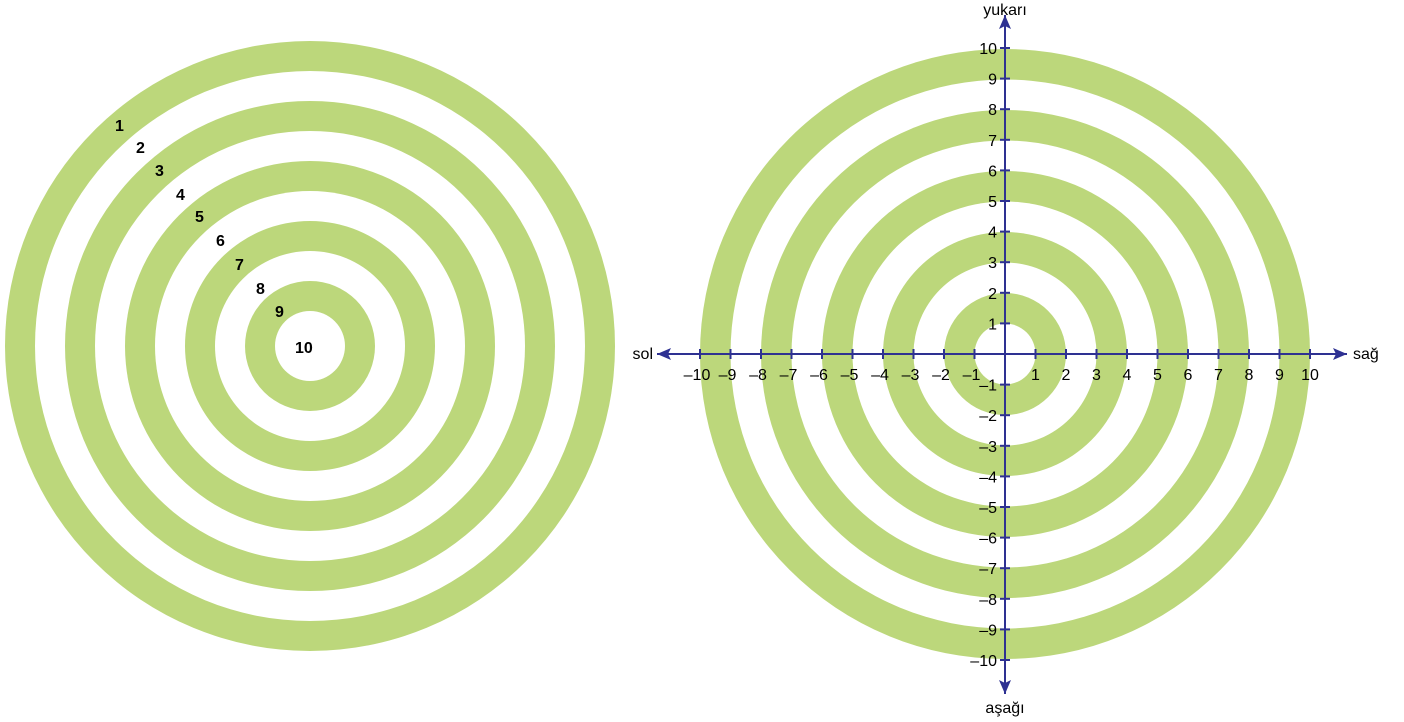  What do you see at coordinates (239, 265) in the screenshot?
I see `ring-label-7: 7` at bounding box center [239, 265].